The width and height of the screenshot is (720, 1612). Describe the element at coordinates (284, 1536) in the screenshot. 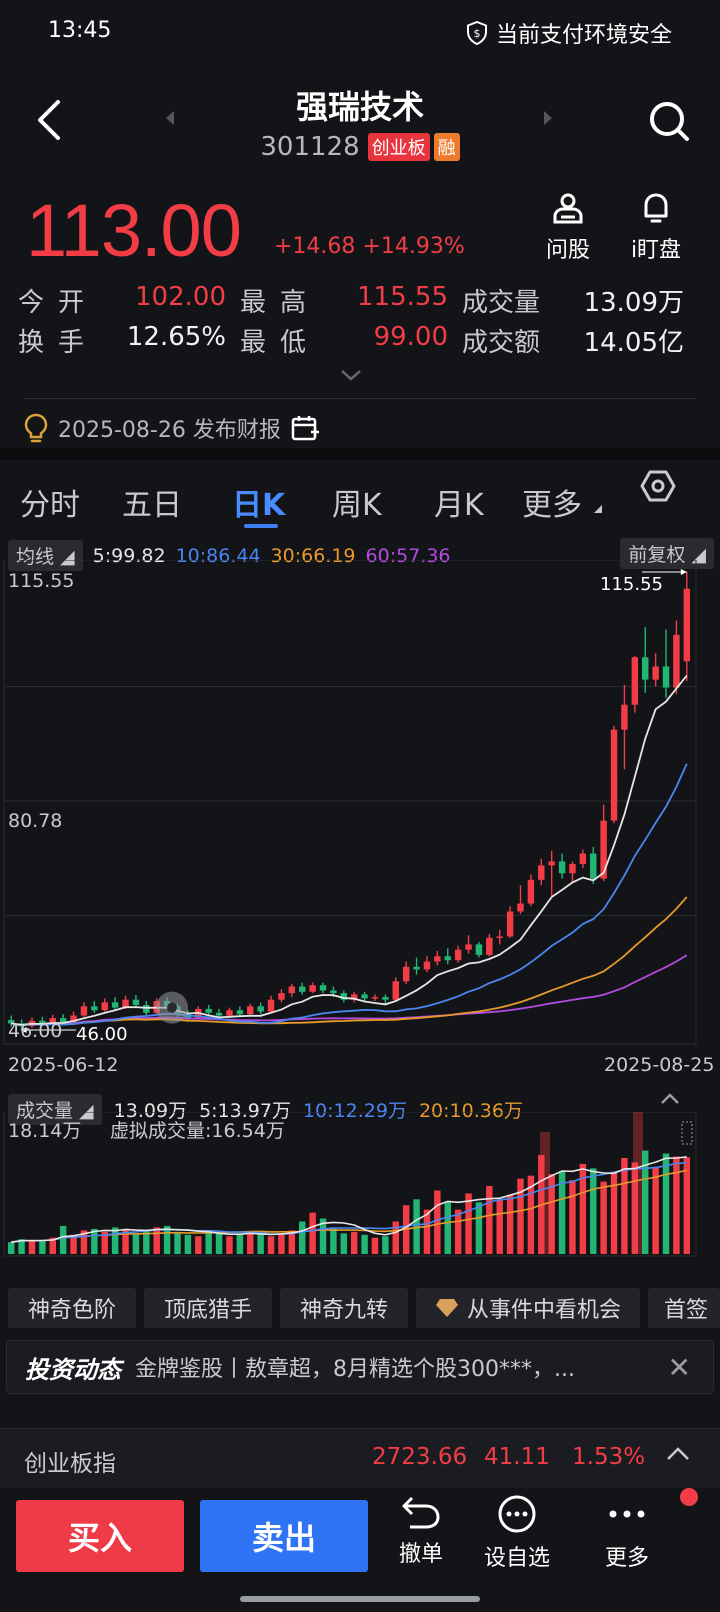

I see `sell-button: 卖出` at that location.